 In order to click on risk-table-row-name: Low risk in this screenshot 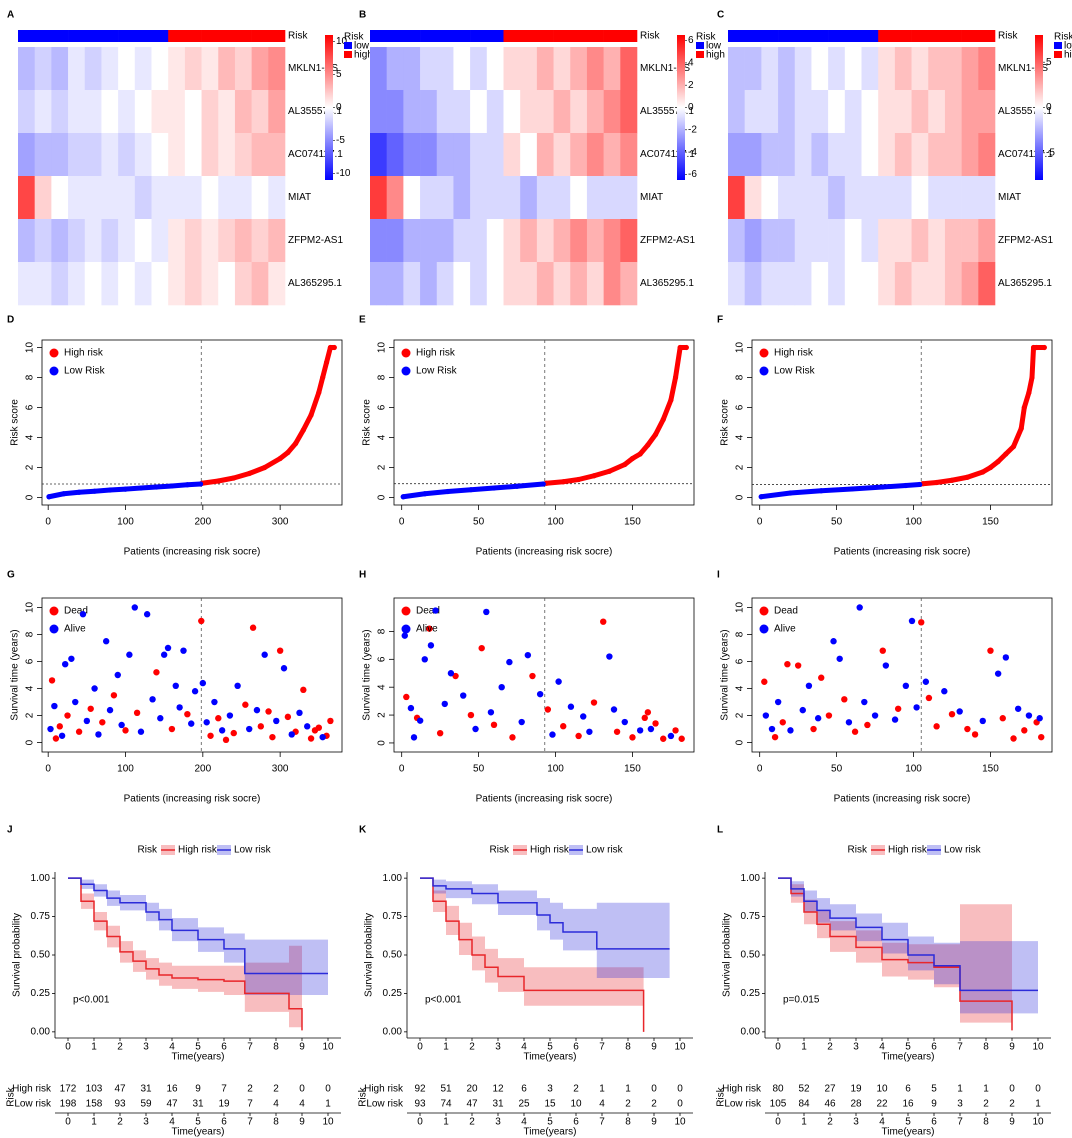, I will do `click(385, 1104)`.